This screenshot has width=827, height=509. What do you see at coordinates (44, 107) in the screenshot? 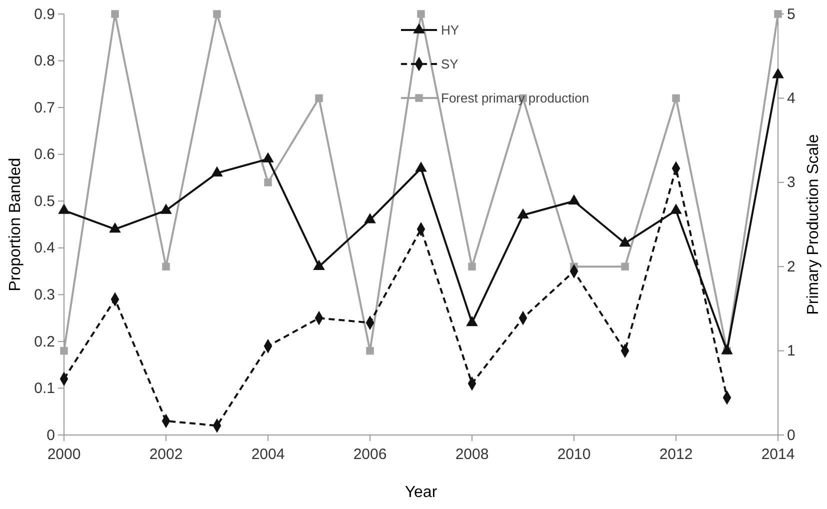
I see `y-tick-label: 0.7` at bounding box center [44, 107].